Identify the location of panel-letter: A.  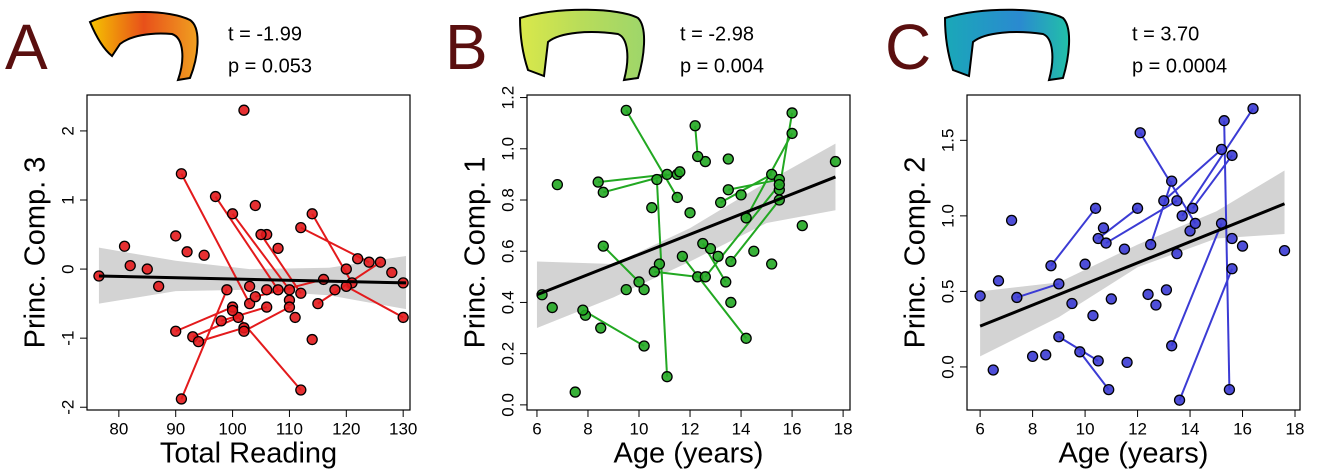
(26, 47).